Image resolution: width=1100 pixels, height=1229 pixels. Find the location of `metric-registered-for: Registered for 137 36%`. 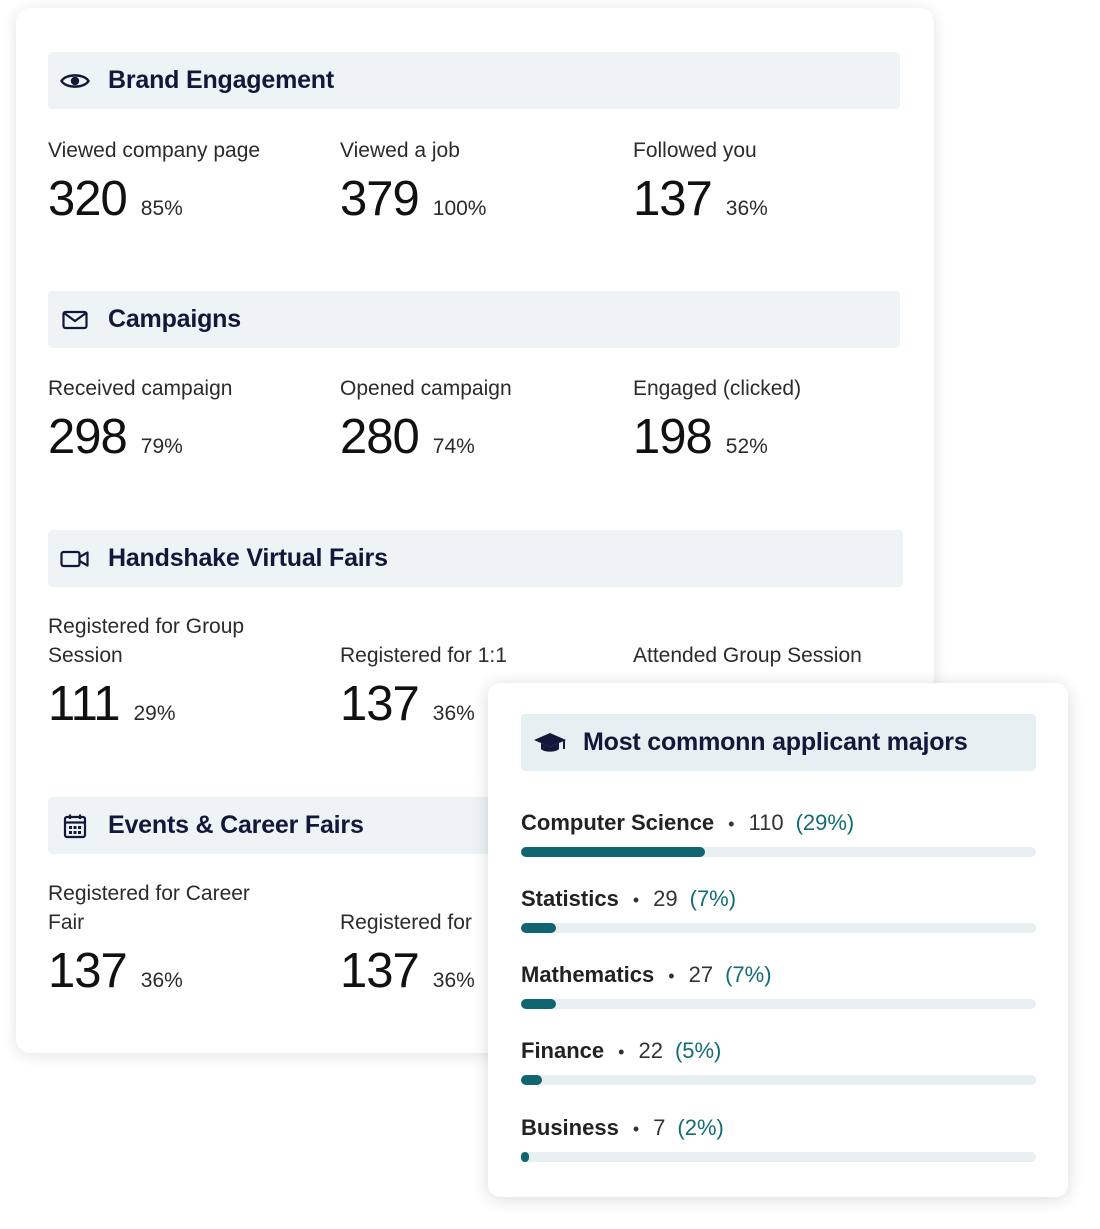

metric-registered-for: Registered for 137 36% is located at coordinates (475, 952).